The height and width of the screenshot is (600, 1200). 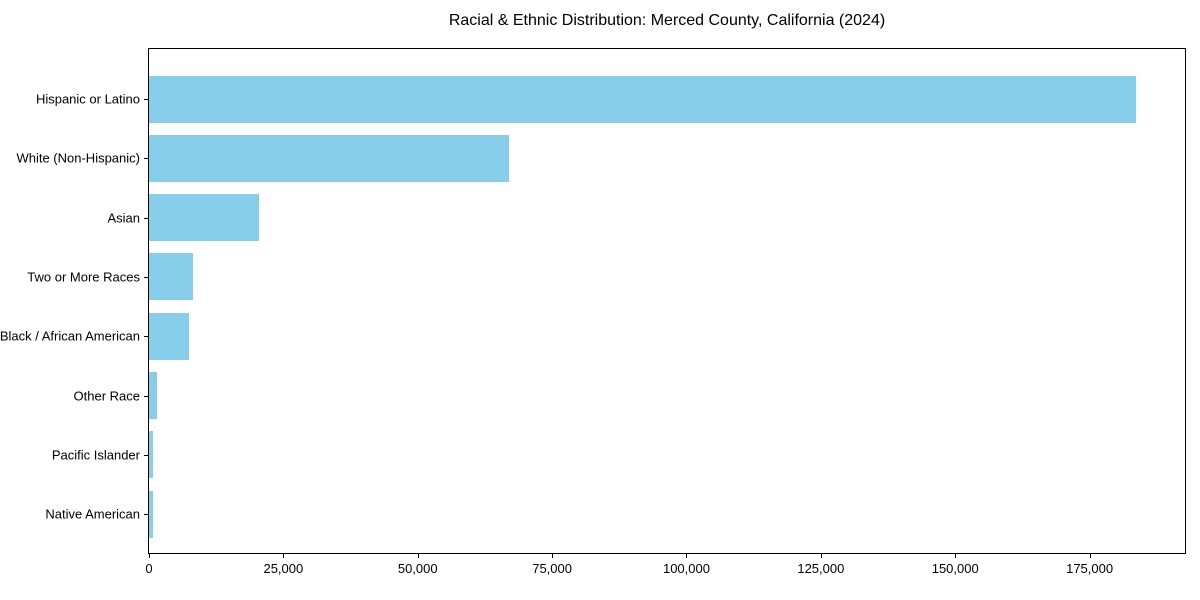 I want to click on bar-two-or-more-races, so click(x=171, y=277).